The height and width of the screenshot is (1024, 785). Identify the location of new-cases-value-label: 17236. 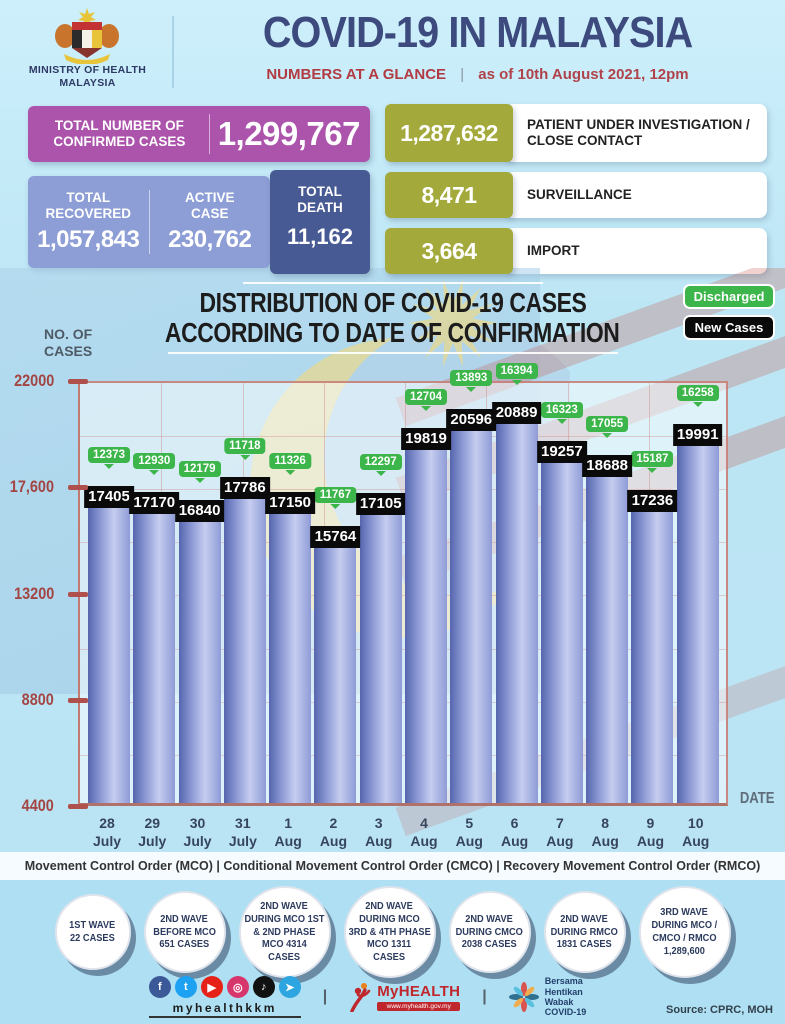
(652, 501).